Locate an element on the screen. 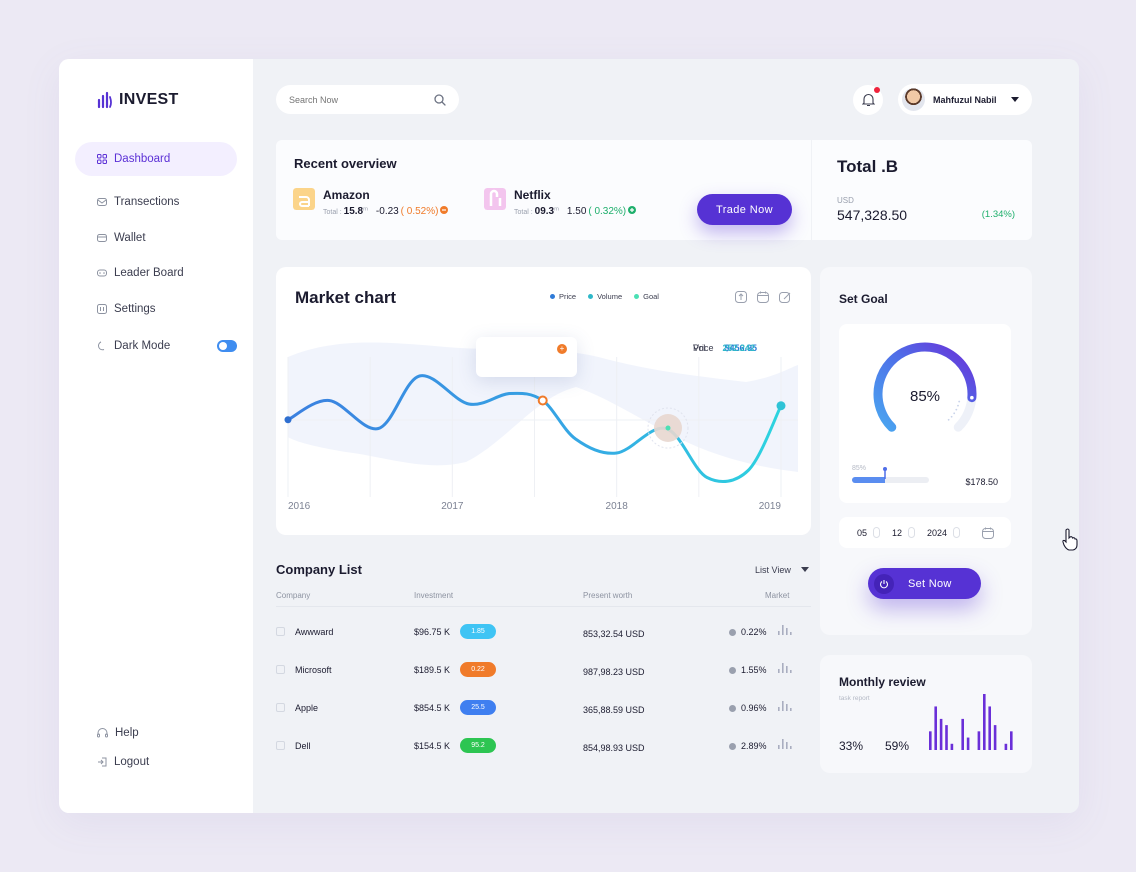  notification-button is located at coordinates (868, 100).